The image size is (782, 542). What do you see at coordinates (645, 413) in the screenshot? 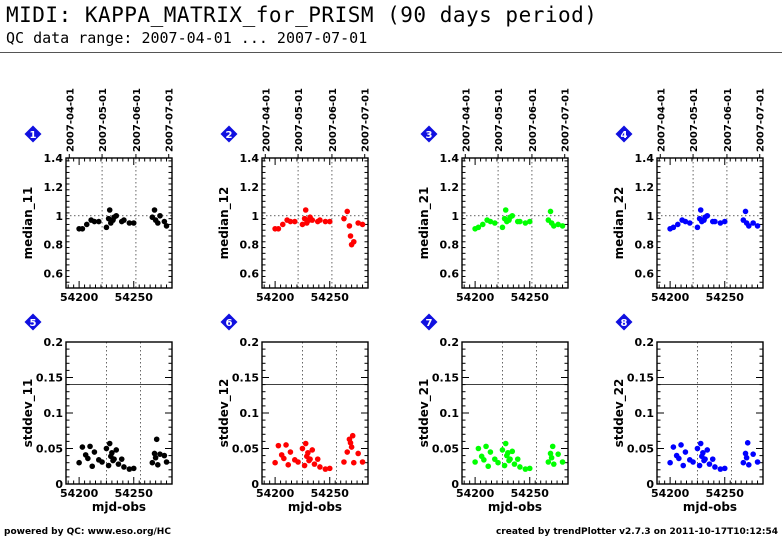
I see `y-tick-label: 0.1` at bounding box center [645, 413].